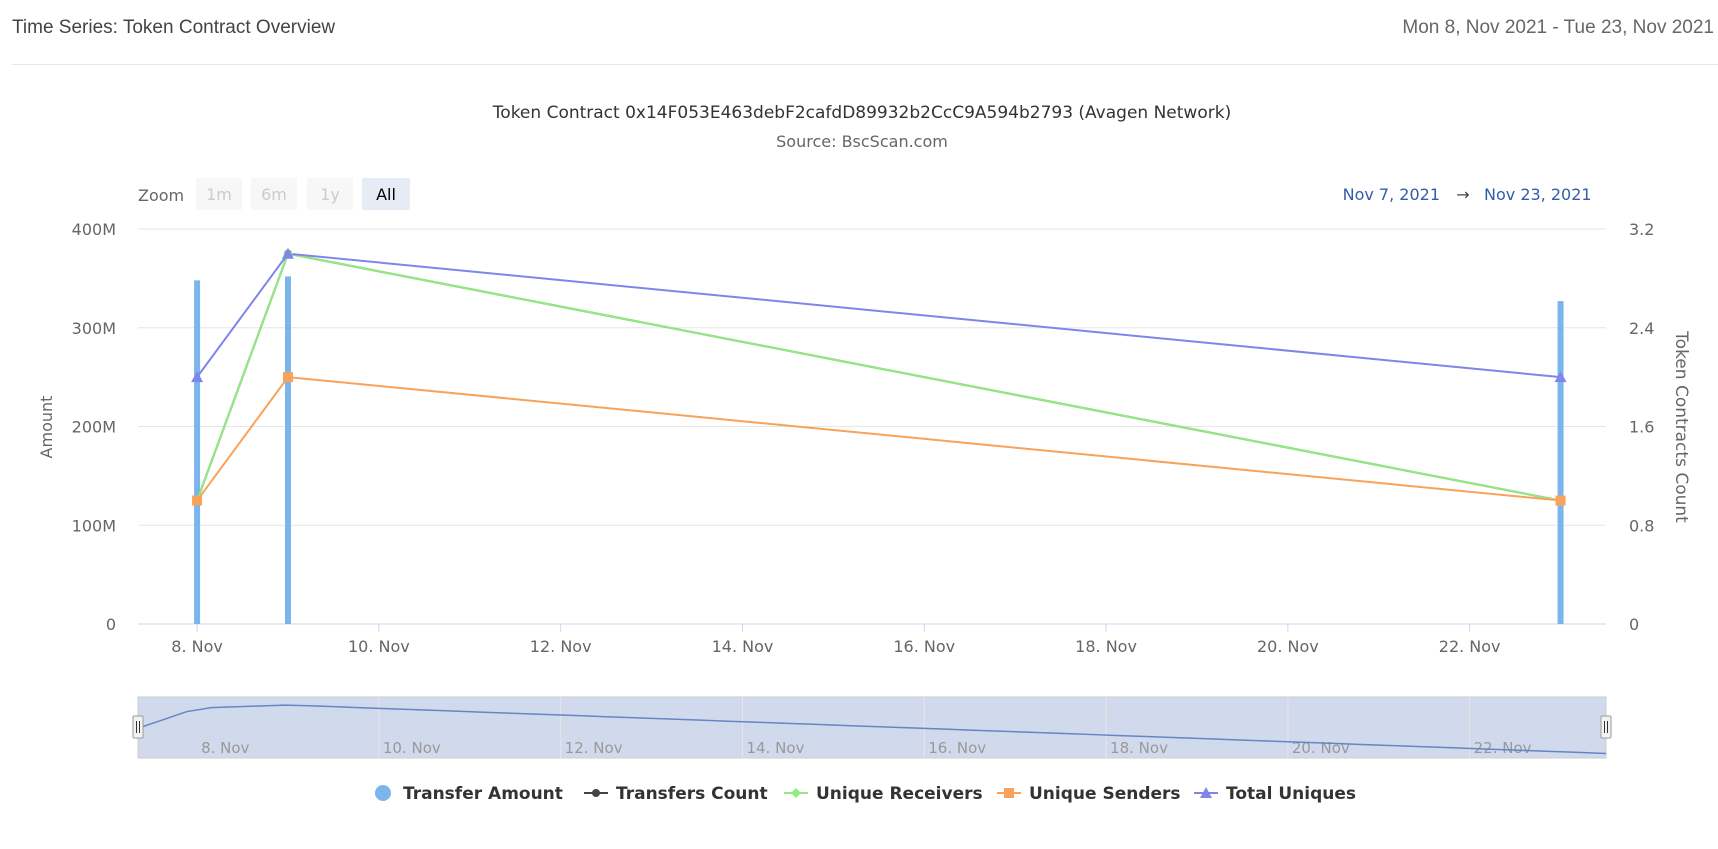 This screenshot has height=849, width=1718. Describe the element at coordinates (1641, 525) in the screenshot. I see `right-tick-label: 0.8` at that location.